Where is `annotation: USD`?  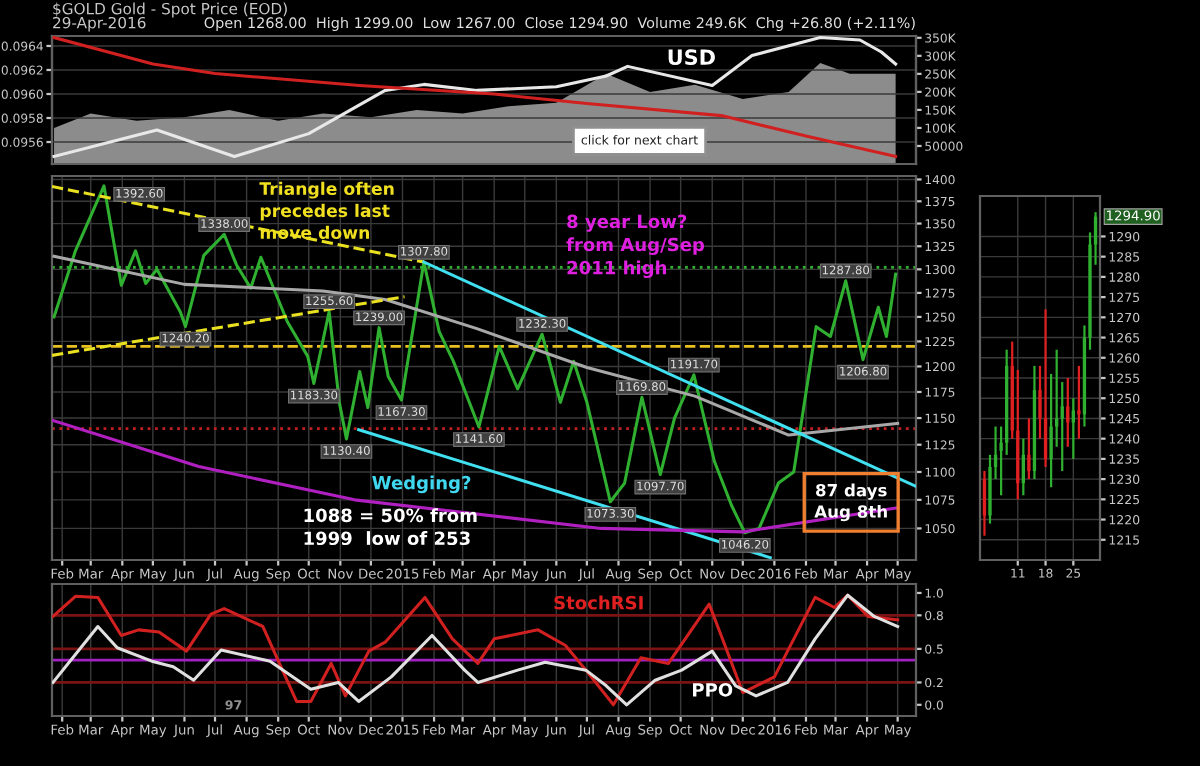 annotation: USD is located at coordinates (691, 57).